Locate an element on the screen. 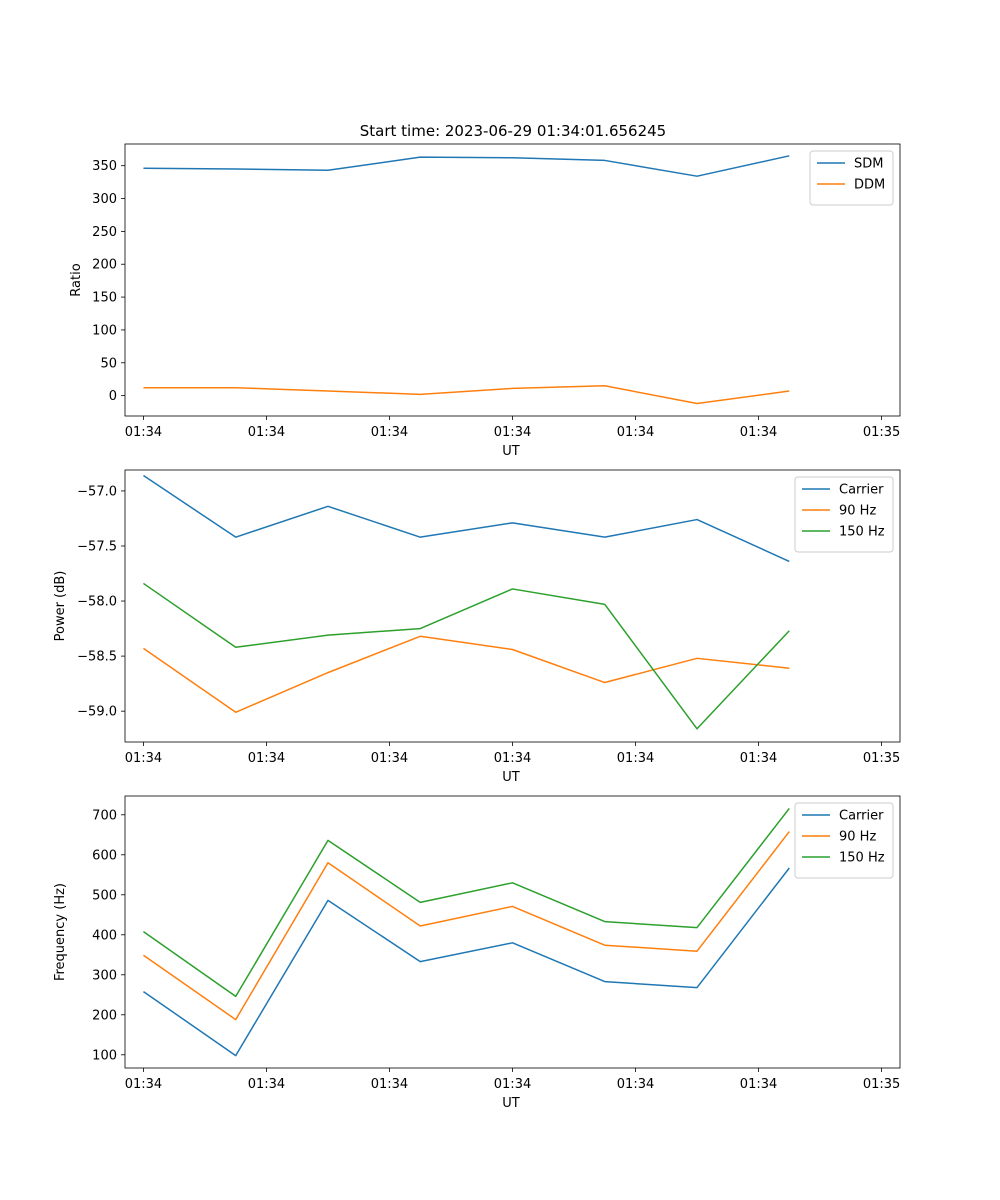 The width and height of the screenshot is (1000, 1200). legend-label: SDM is located at coordinates (868, 164).